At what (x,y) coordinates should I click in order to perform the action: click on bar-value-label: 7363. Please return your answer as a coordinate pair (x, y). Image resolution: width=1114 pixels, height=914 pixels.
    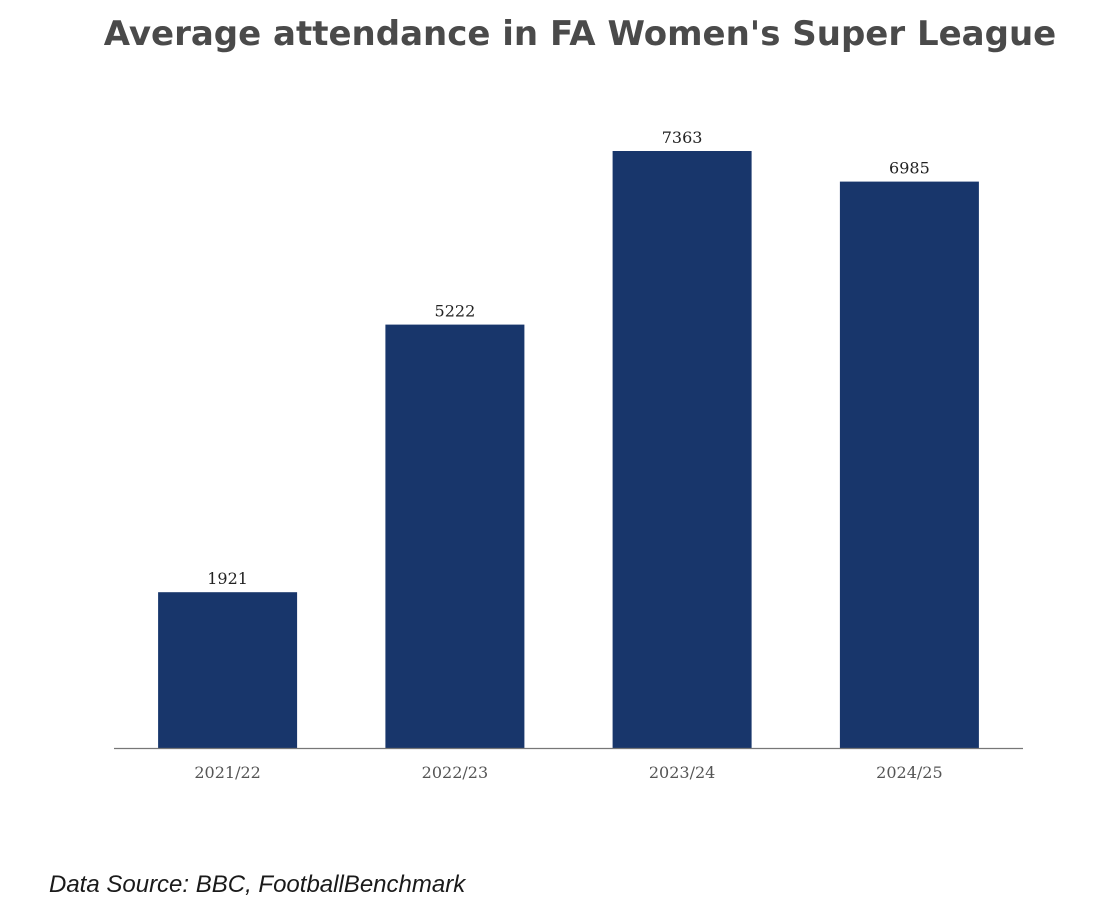
    Looking at the image, I should click on (682, 137).